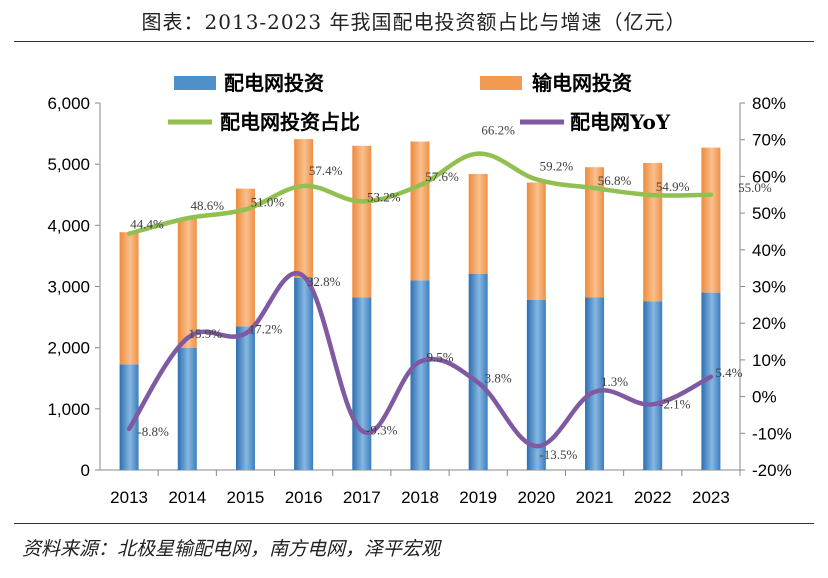  What do you see at coordinates (68, 287) in the screenshot?
I see `left-axis-tick-label: 3,000` at bounding box center [68, 287].